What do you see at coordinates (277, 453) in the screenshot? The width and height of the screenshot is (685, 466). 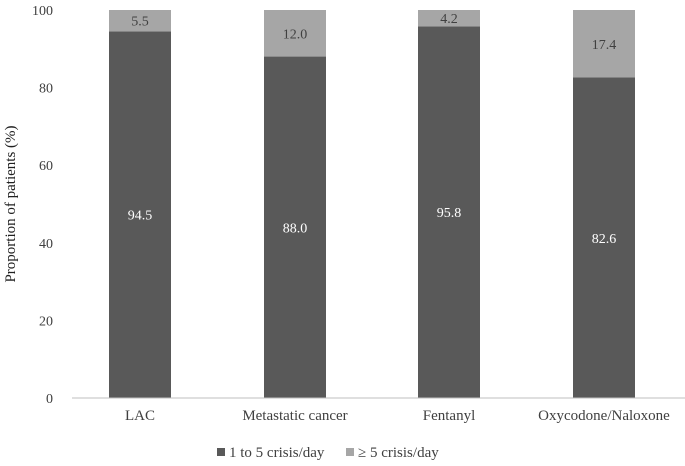 I see `legend-label: 1 to 5 crisis/day` at bounding box center [277, 453].